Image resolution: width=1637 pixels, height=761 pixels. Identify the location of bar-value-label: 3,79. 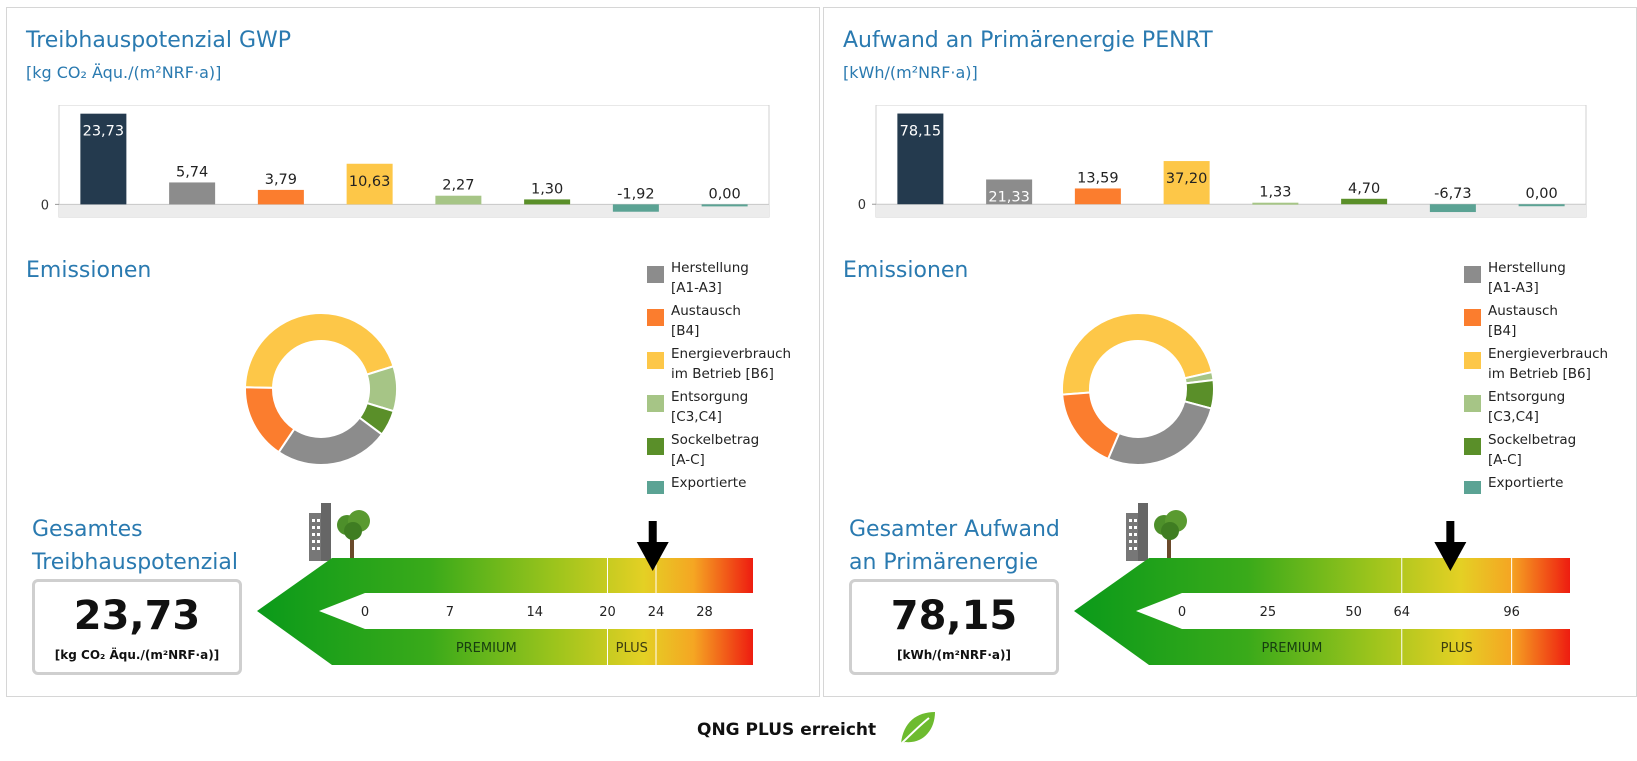
(281, 180).